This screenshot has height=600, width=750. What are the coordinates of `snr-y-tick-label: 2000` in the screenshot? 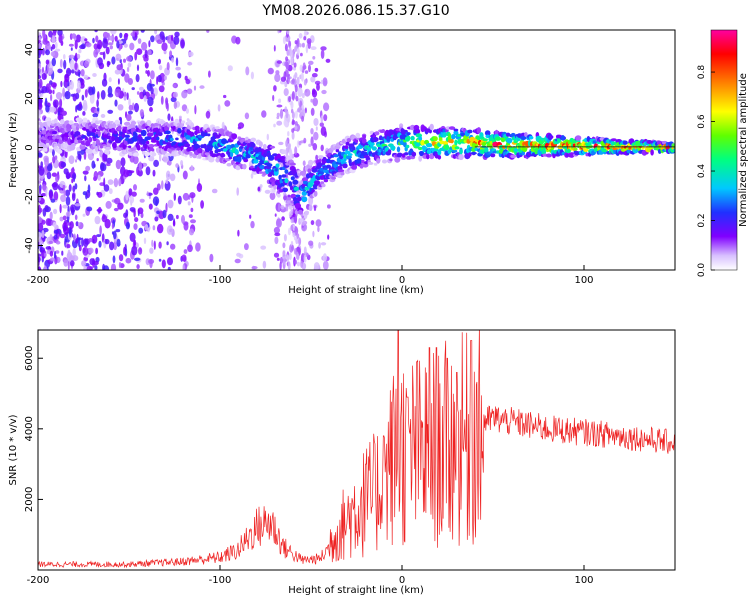 It's located at (29, 499).